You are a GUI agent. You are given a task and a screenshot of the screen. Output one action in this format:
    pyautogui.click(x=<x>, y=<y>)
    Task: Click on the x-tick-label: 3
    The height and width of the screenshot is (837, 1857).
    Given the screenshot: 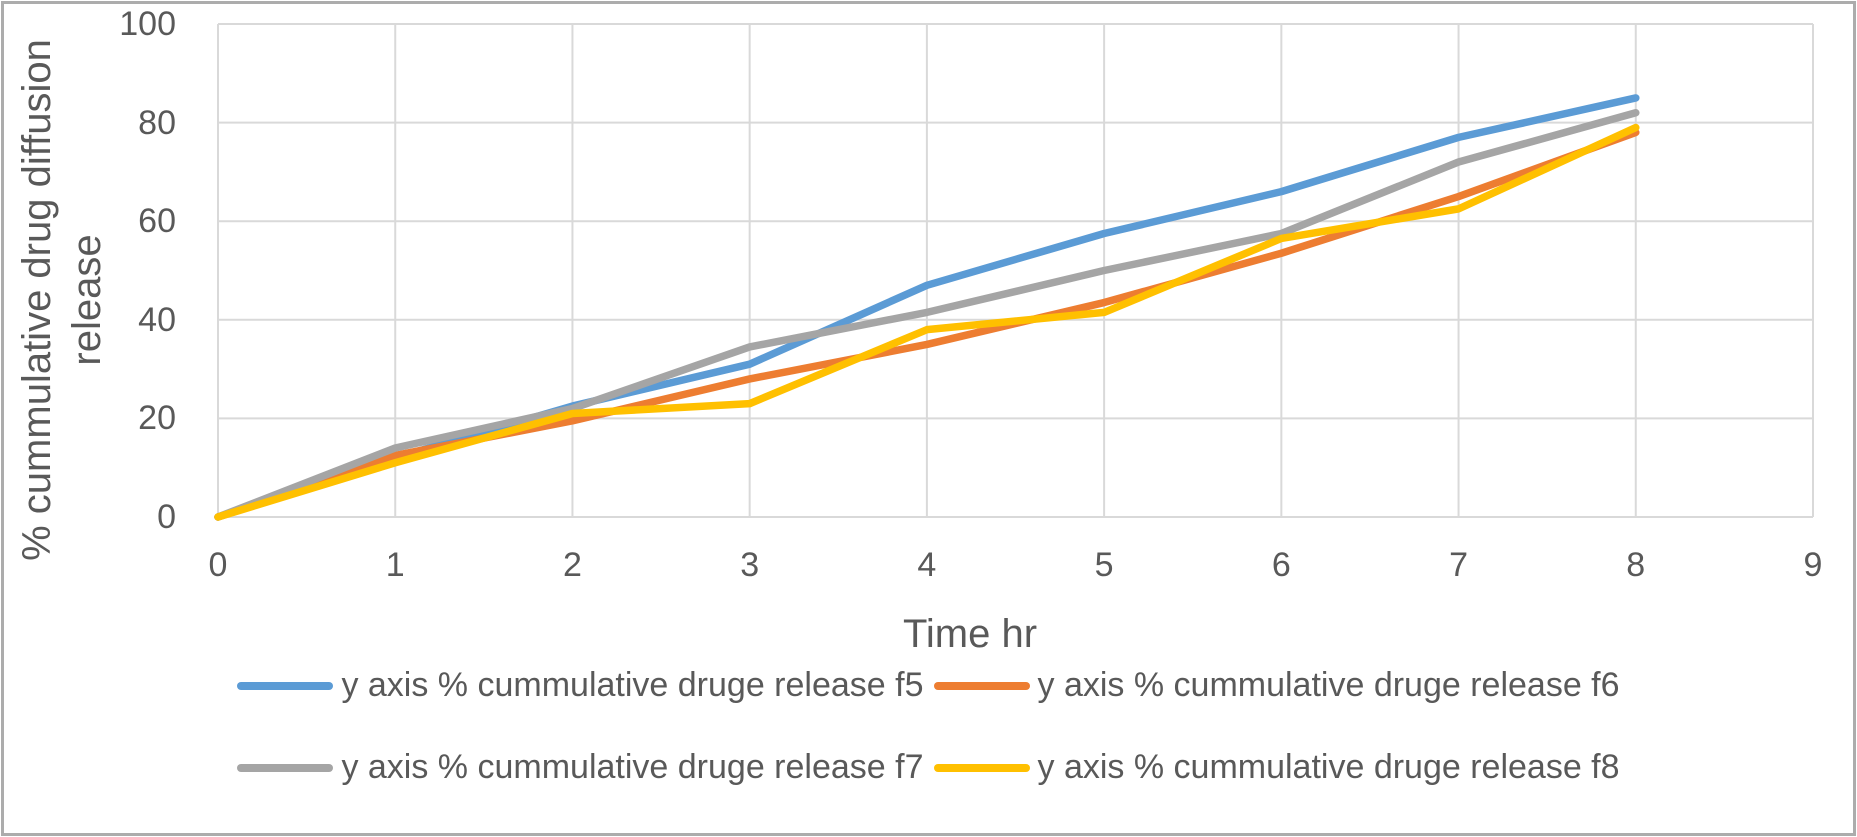 What is the action you would take?
    pyautogui.click(x=750, y=565)
    